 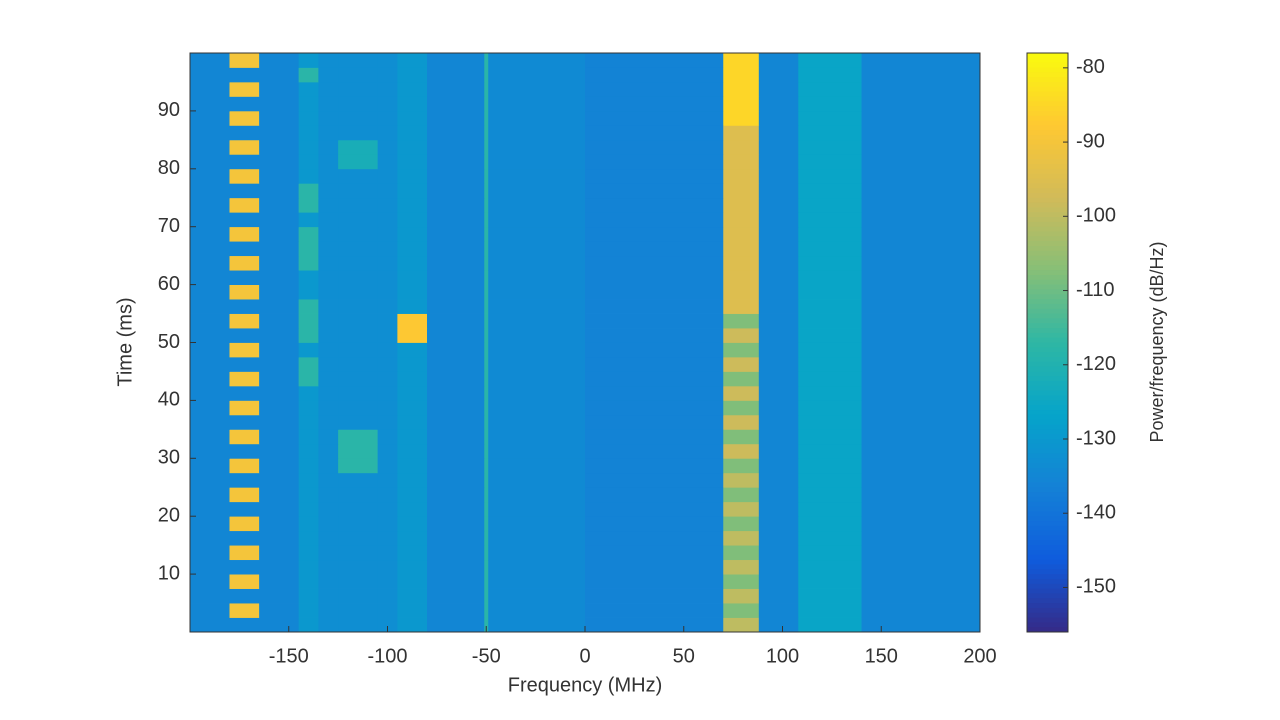 I want to click on colorbar-tick-label: -80, so click(x=1090, y=67).